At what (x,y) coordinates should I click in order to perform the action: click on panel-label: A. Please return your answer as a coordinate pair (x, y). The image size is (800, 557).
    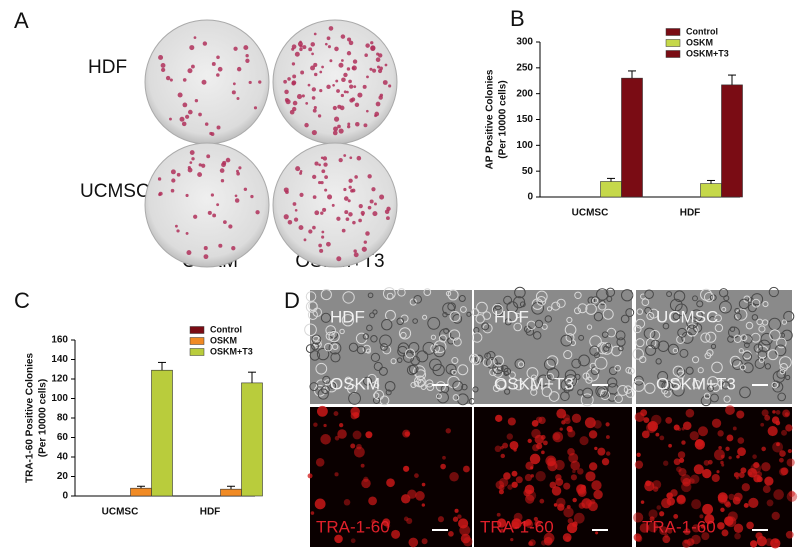
    Looking at the image, I should click on (21, 20).